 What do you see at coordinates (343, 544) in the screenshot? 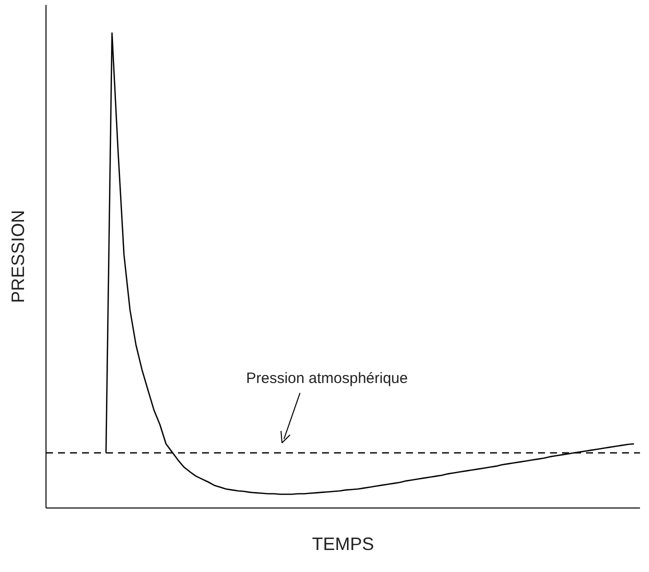
I see `x-axis-title: TEMPS` at bounding box center [343, 544].